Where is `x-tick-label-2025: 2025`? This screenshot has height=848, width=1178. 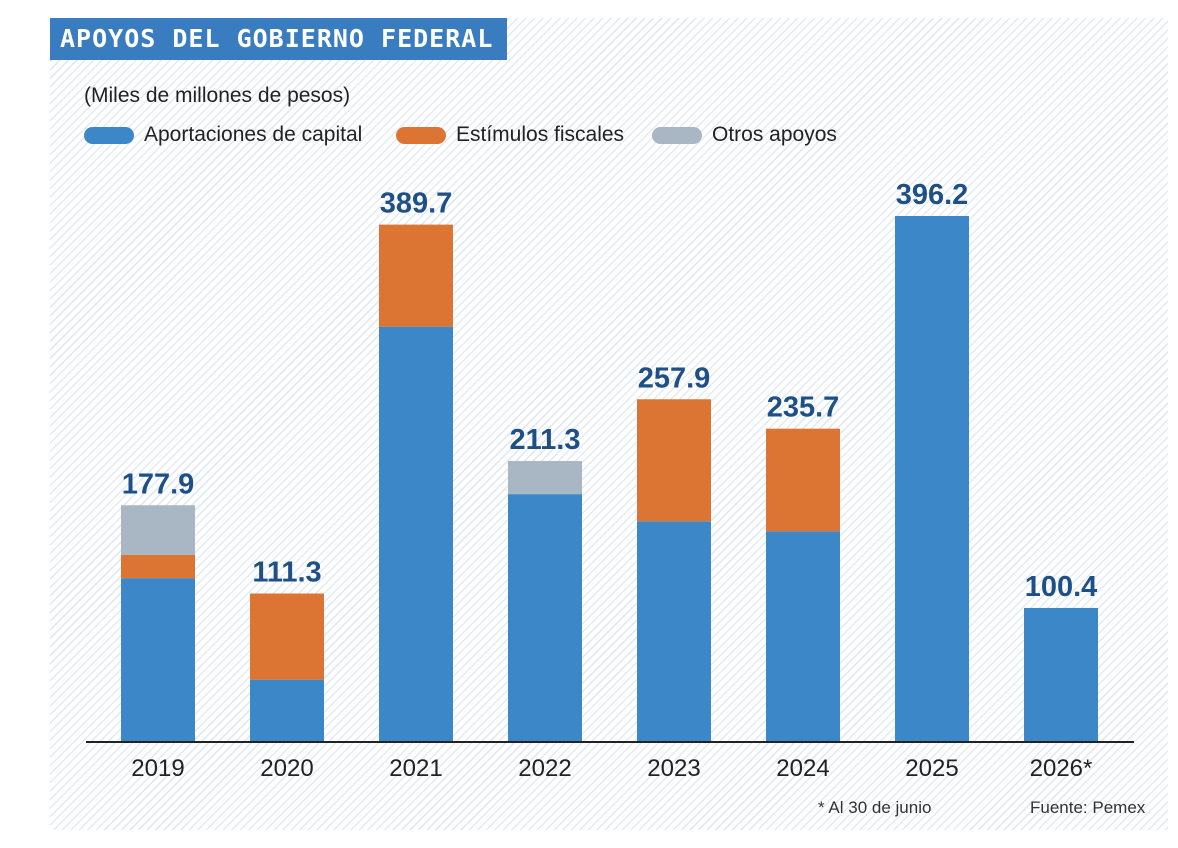
x-tick-label-2025: 2025 is located at coordinates (931, 768).